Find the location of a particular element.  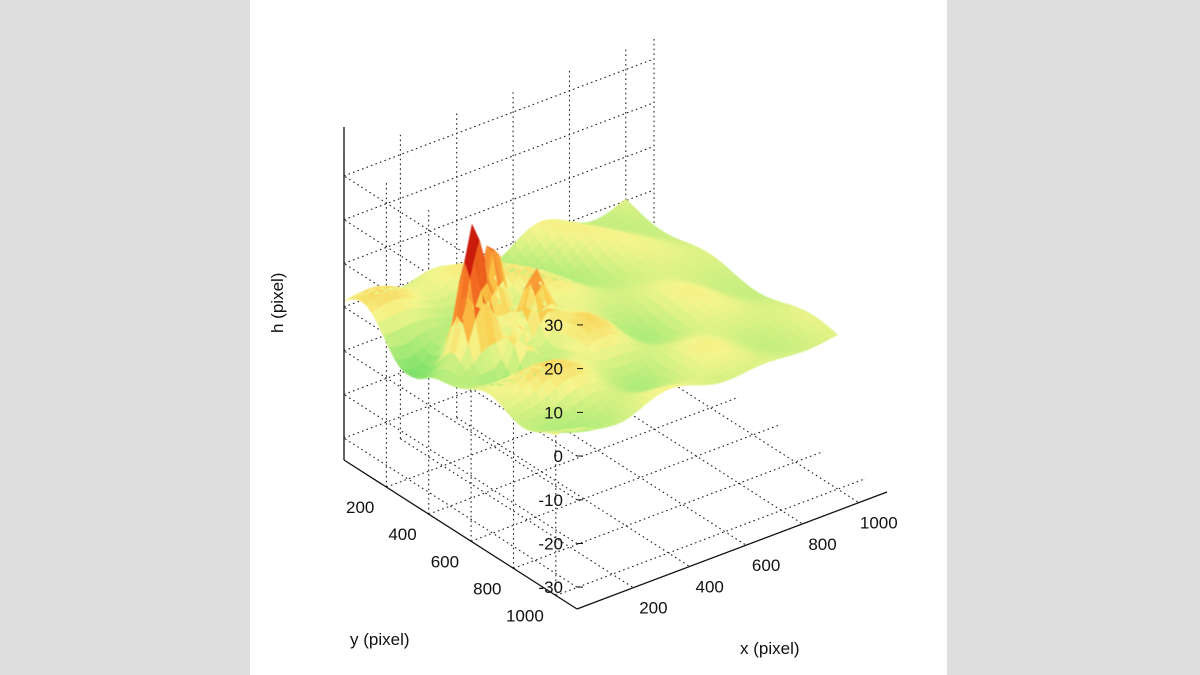

y-axis-label: y (pixel) is located at coordinates (380, 639).